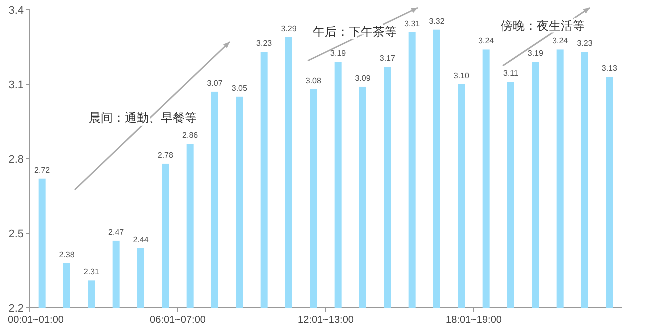 This screenshot has width=650, height=332. I want to click on annotation: 晨间：通勤、早餐等, so click(143, 118).